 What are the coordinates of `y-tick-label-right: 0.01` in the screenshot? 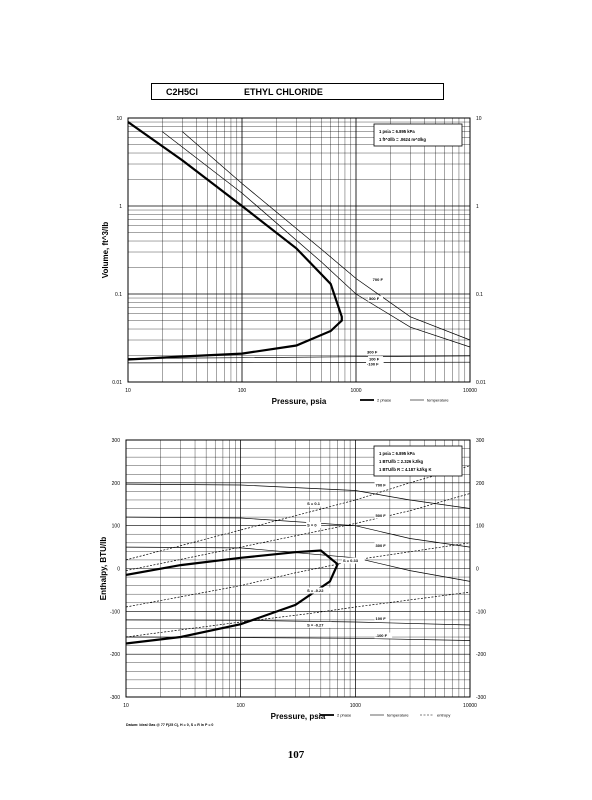 It's located at (481, 383).